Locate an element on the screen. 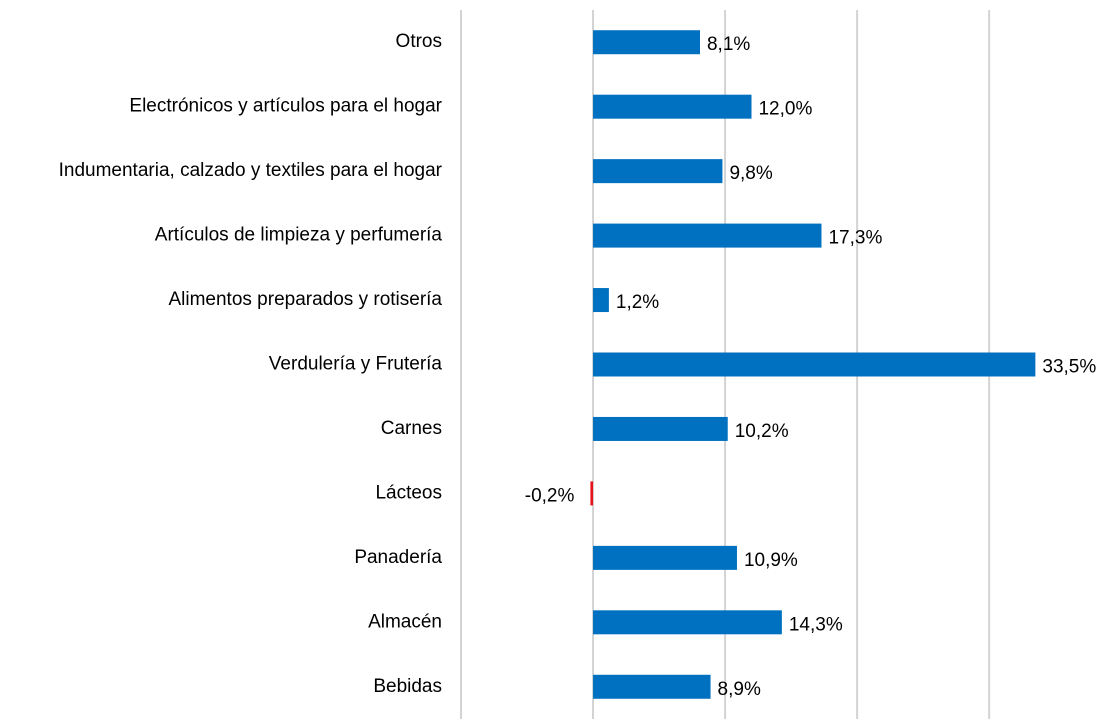 This screenshot has height=719, width=1113. y-tick-label: Bebidas is located at coordinates (407, 686).